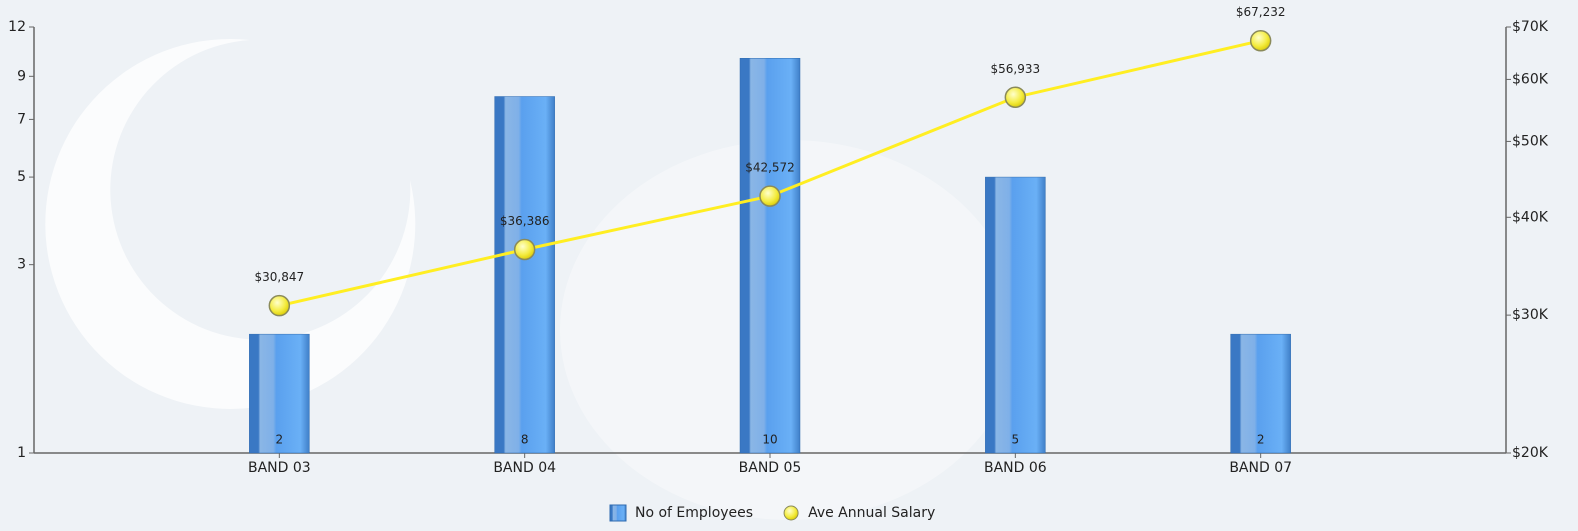 The image size is (1578, 531). I want to click on line-value-label: $56,933, so click(1016, 69).